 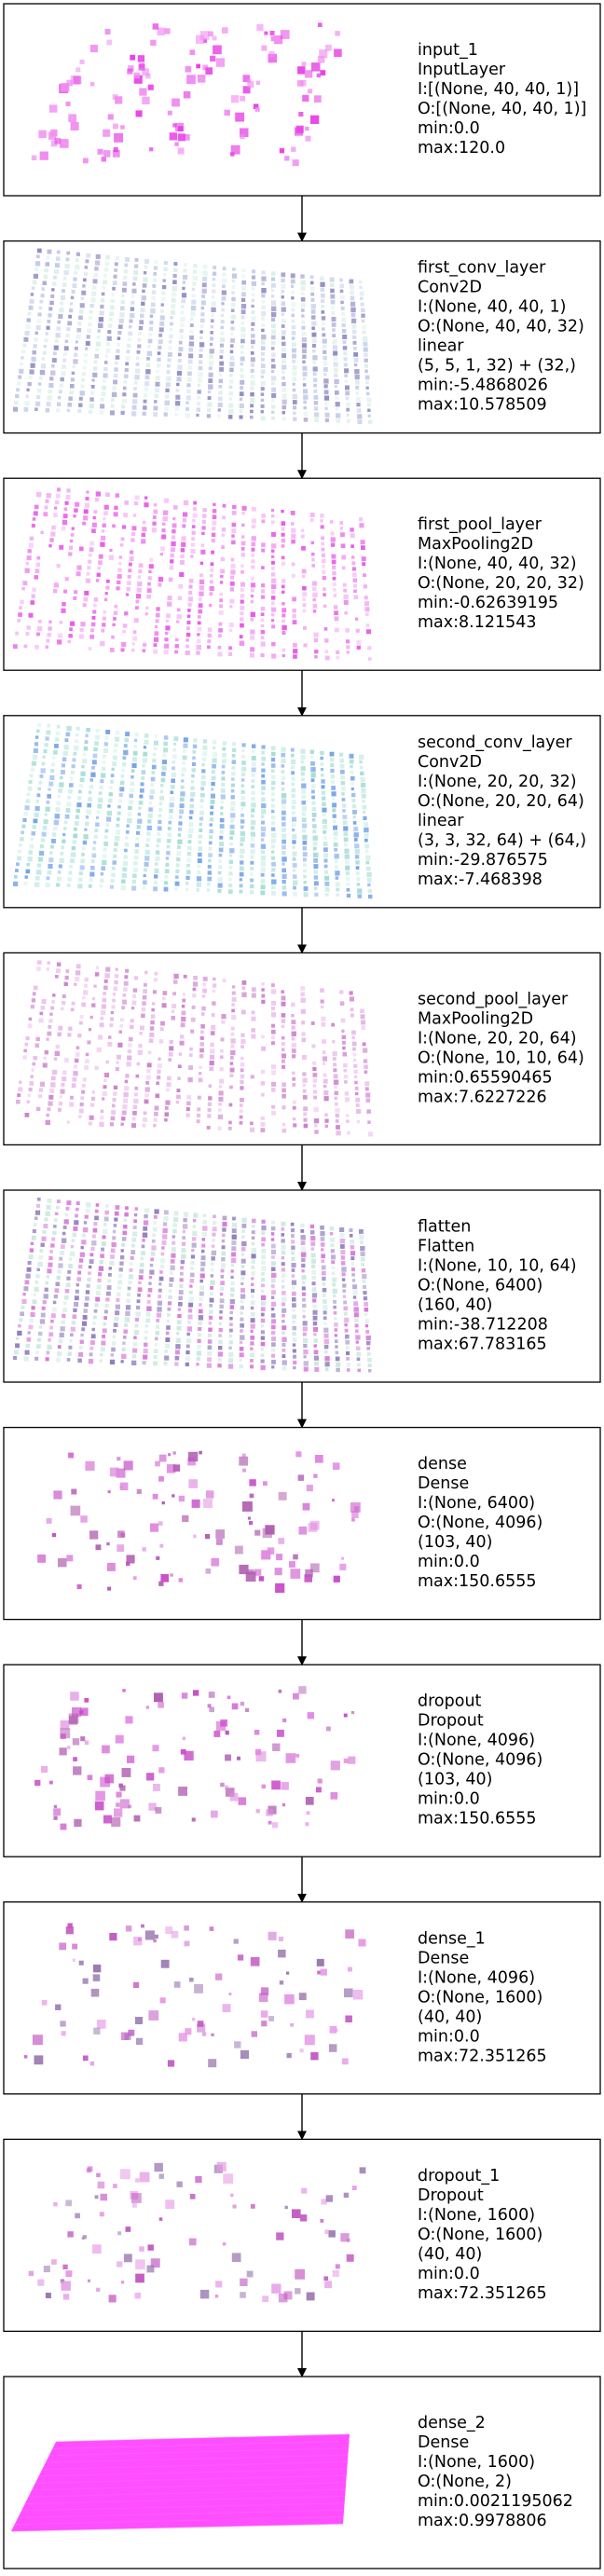 What do you see at coordinates (482, 2056) in the screenshot?
I see `layer-detail: max:72.351265` at bounding box center [482, 2056].